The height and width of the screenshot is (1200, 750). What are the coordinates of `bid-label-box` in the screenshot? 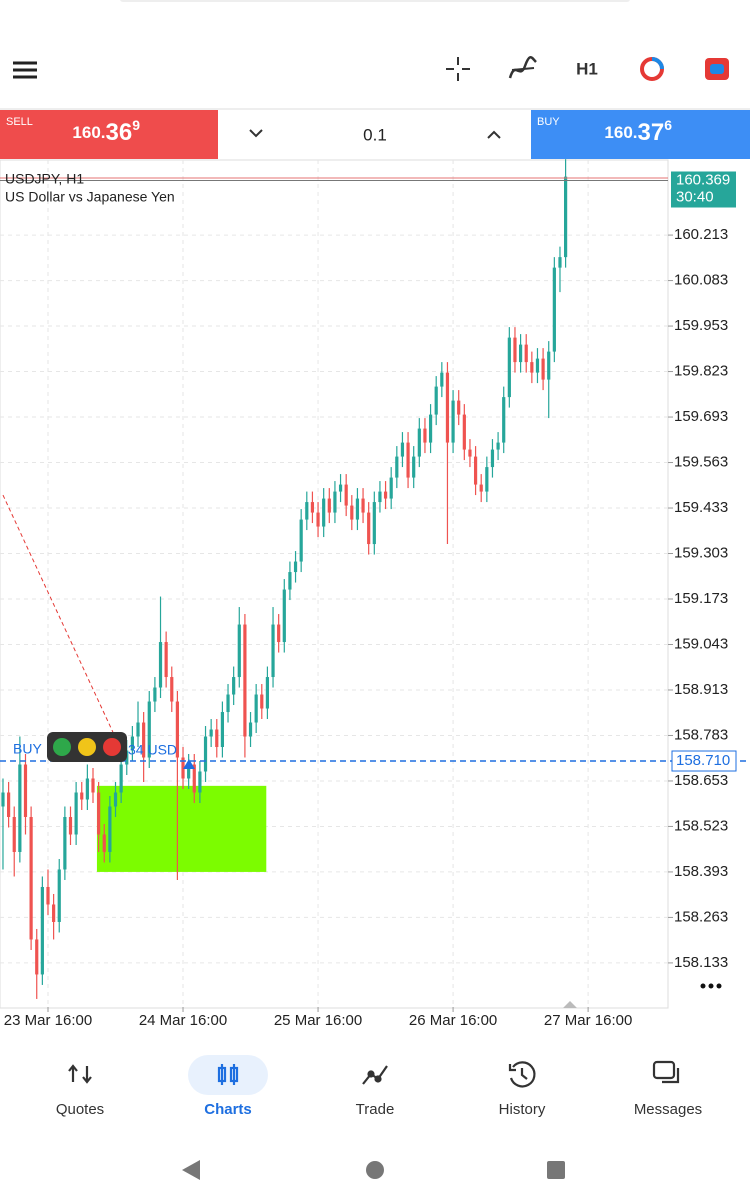 It's located at (703, 189).